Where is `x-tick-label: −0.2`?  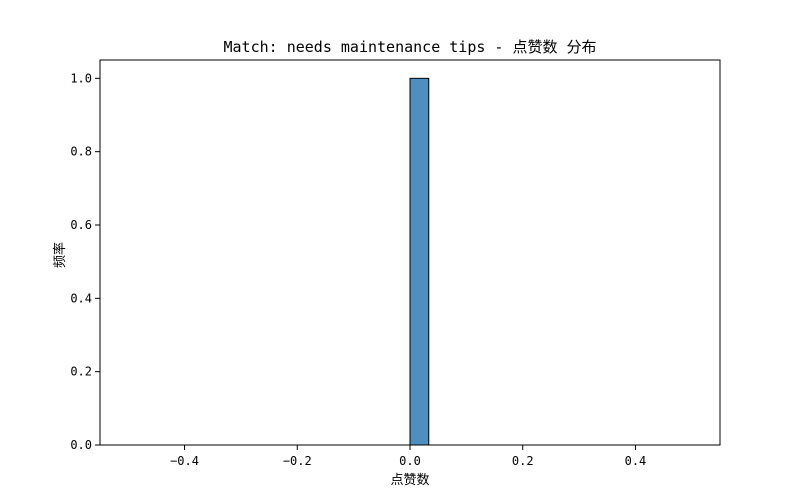 x-tick-label: −0.2 is located at coordinates (297, 461).